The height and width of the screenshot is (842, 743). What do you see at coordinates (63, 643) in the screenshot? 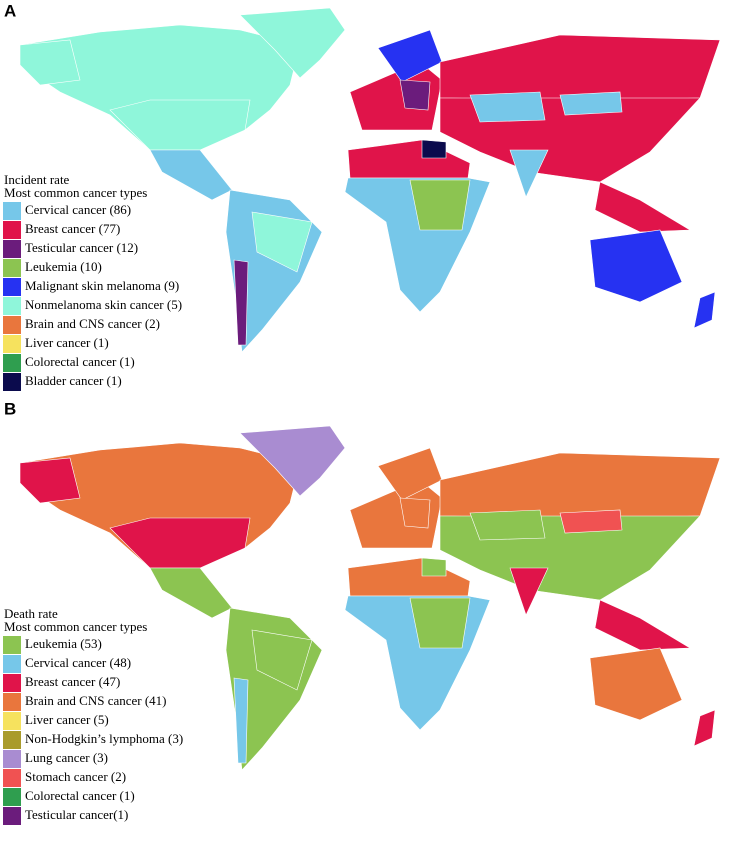
I see `legend-label: Leukemia (53)` at bounding box center [63, 643].